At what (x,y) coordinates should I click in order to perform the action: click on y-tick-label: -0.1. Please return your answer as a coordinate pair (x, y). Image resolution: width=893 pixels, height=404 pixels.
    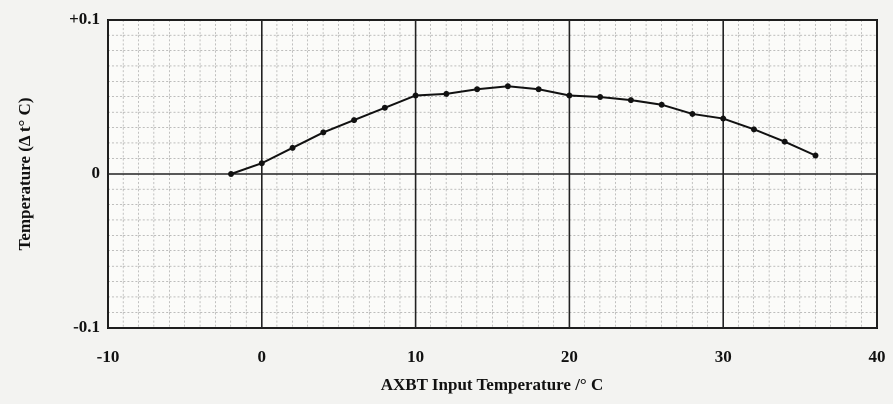
    Looking at the image, I should click on (86, 326).